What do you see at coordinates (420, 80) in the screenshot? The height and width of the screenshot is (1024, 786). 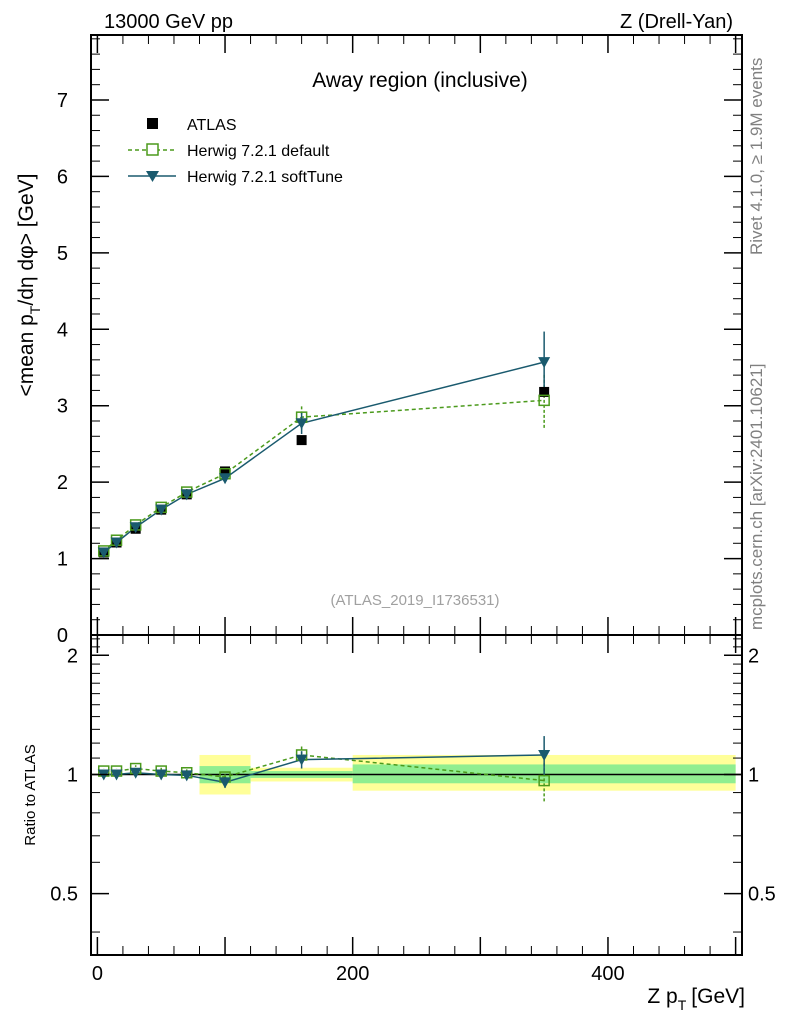 I see `main-title: Away region (inclusive)` at bounding box center [420, 80].